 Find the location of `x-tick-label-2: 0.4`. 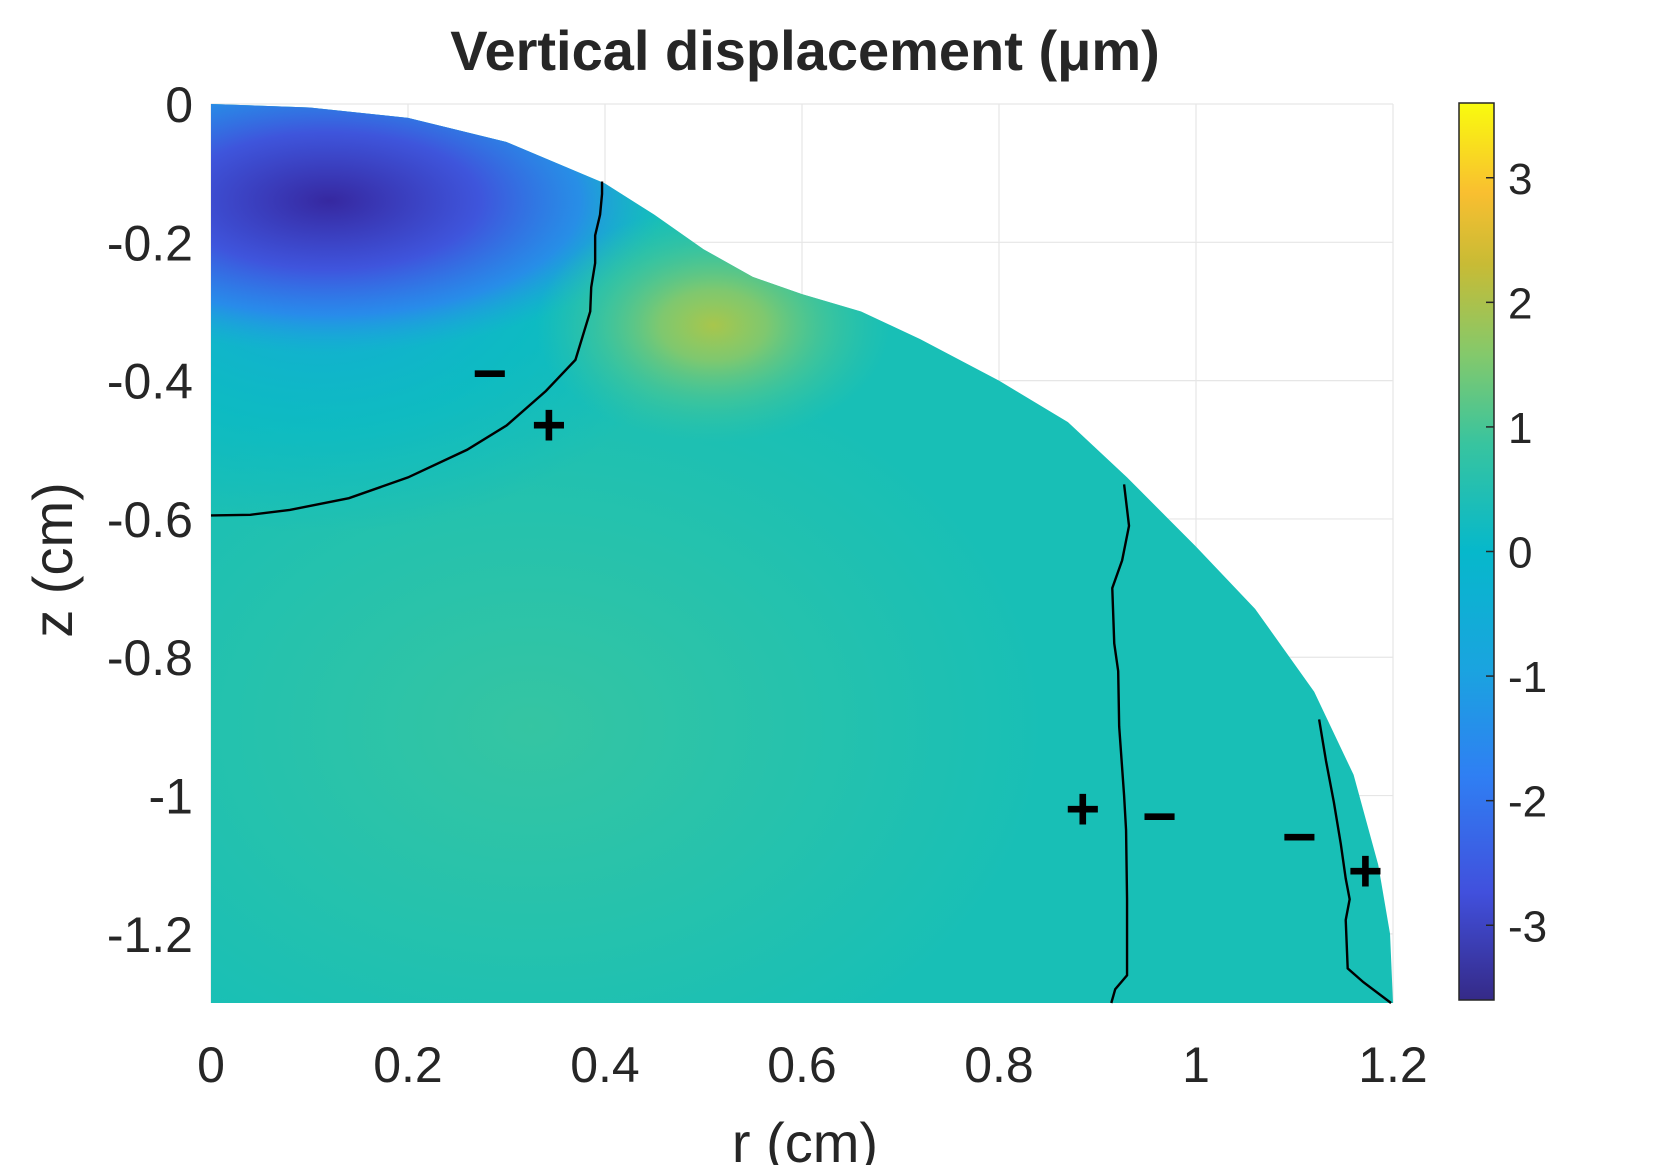

x-tick-label-2: 0.4 is located at coordinates (605, 1065).